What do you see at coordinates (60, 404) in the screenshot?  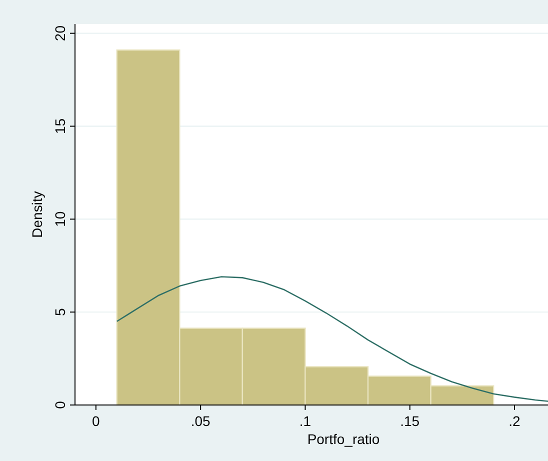 I see `y-tick-label: 0` at bounding box center [60, 404].